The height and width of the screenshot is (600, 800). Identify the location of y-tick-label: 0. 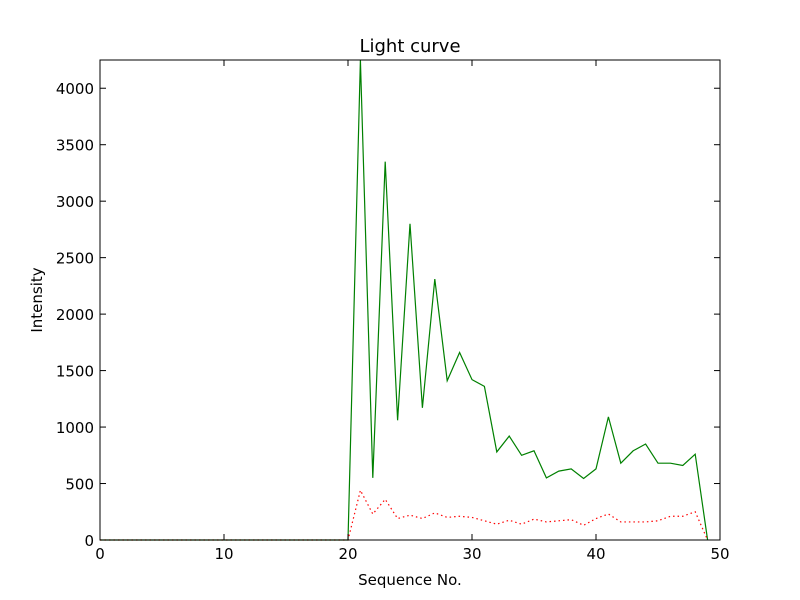
(89, 541).